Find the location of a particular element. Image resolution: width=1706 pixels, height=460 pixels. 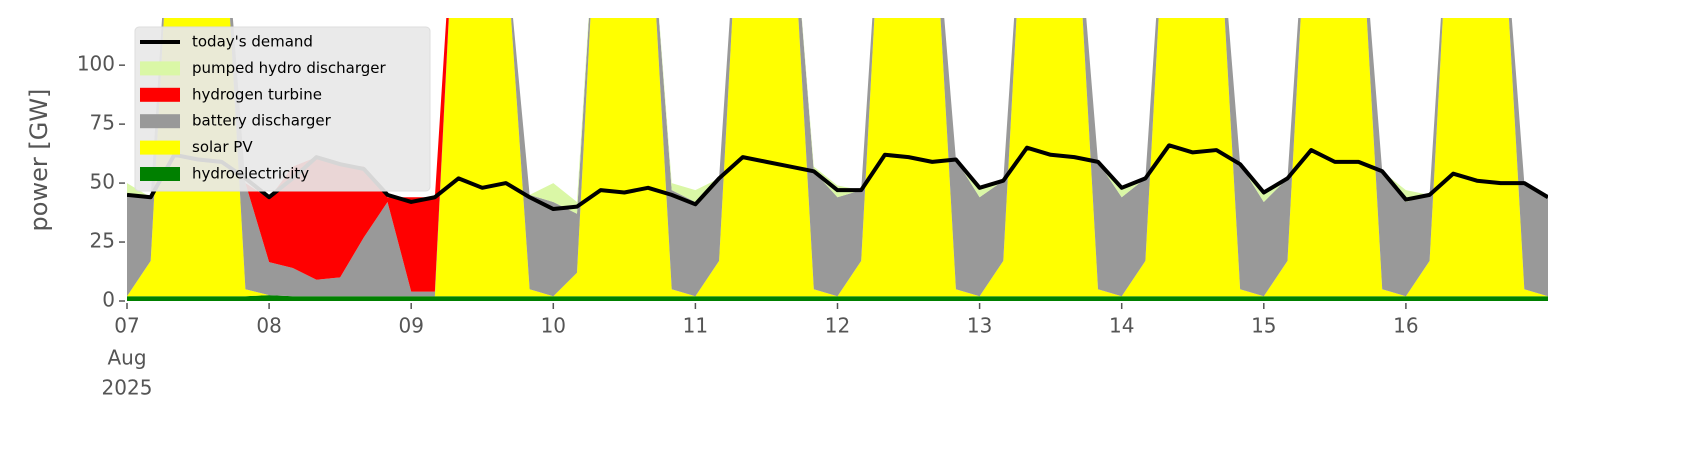

x-tick-label: 07 is located at coordinates (126, 326).